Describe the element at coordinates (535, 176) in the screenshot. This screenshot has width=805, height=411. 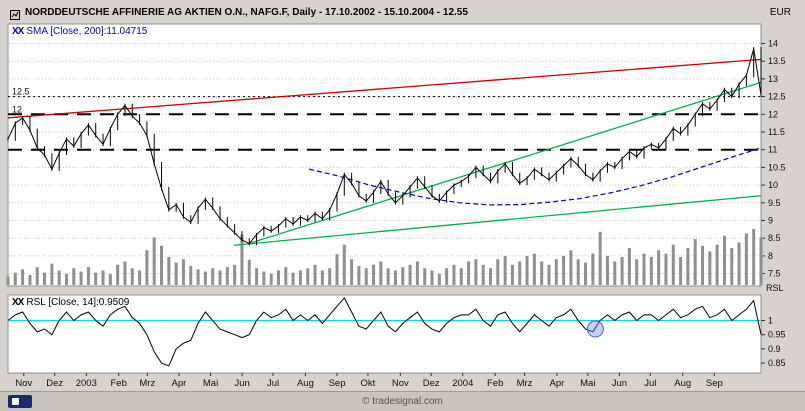
I see `sma-200-line` at that location.